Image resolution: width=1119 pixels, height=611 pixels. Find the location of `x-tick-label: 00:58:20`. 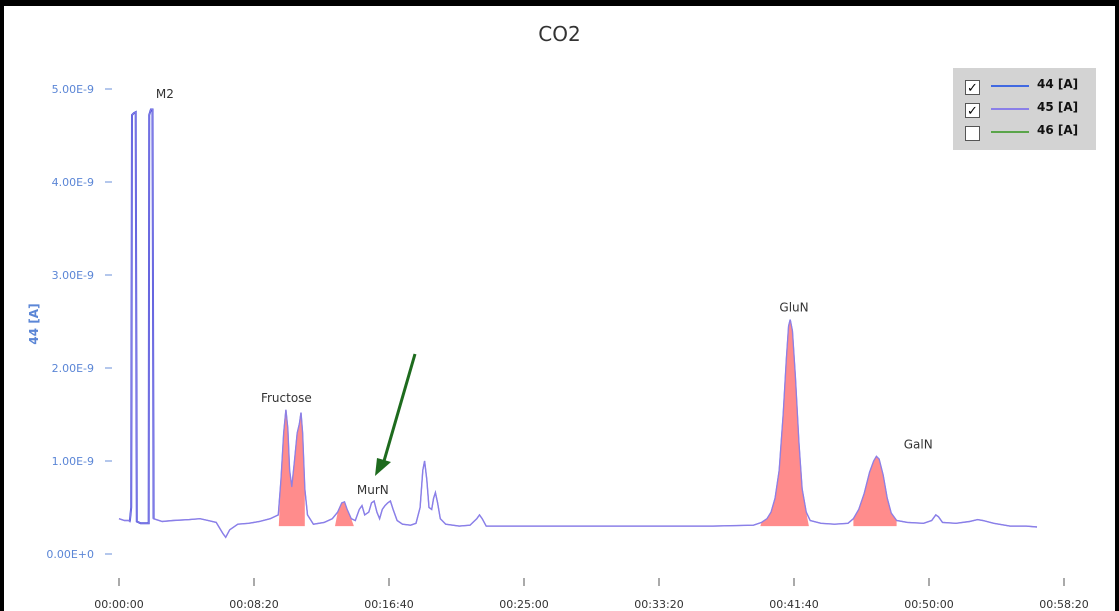

x-tick-label: 00:58:20 is located at coordinates (1063, 604).